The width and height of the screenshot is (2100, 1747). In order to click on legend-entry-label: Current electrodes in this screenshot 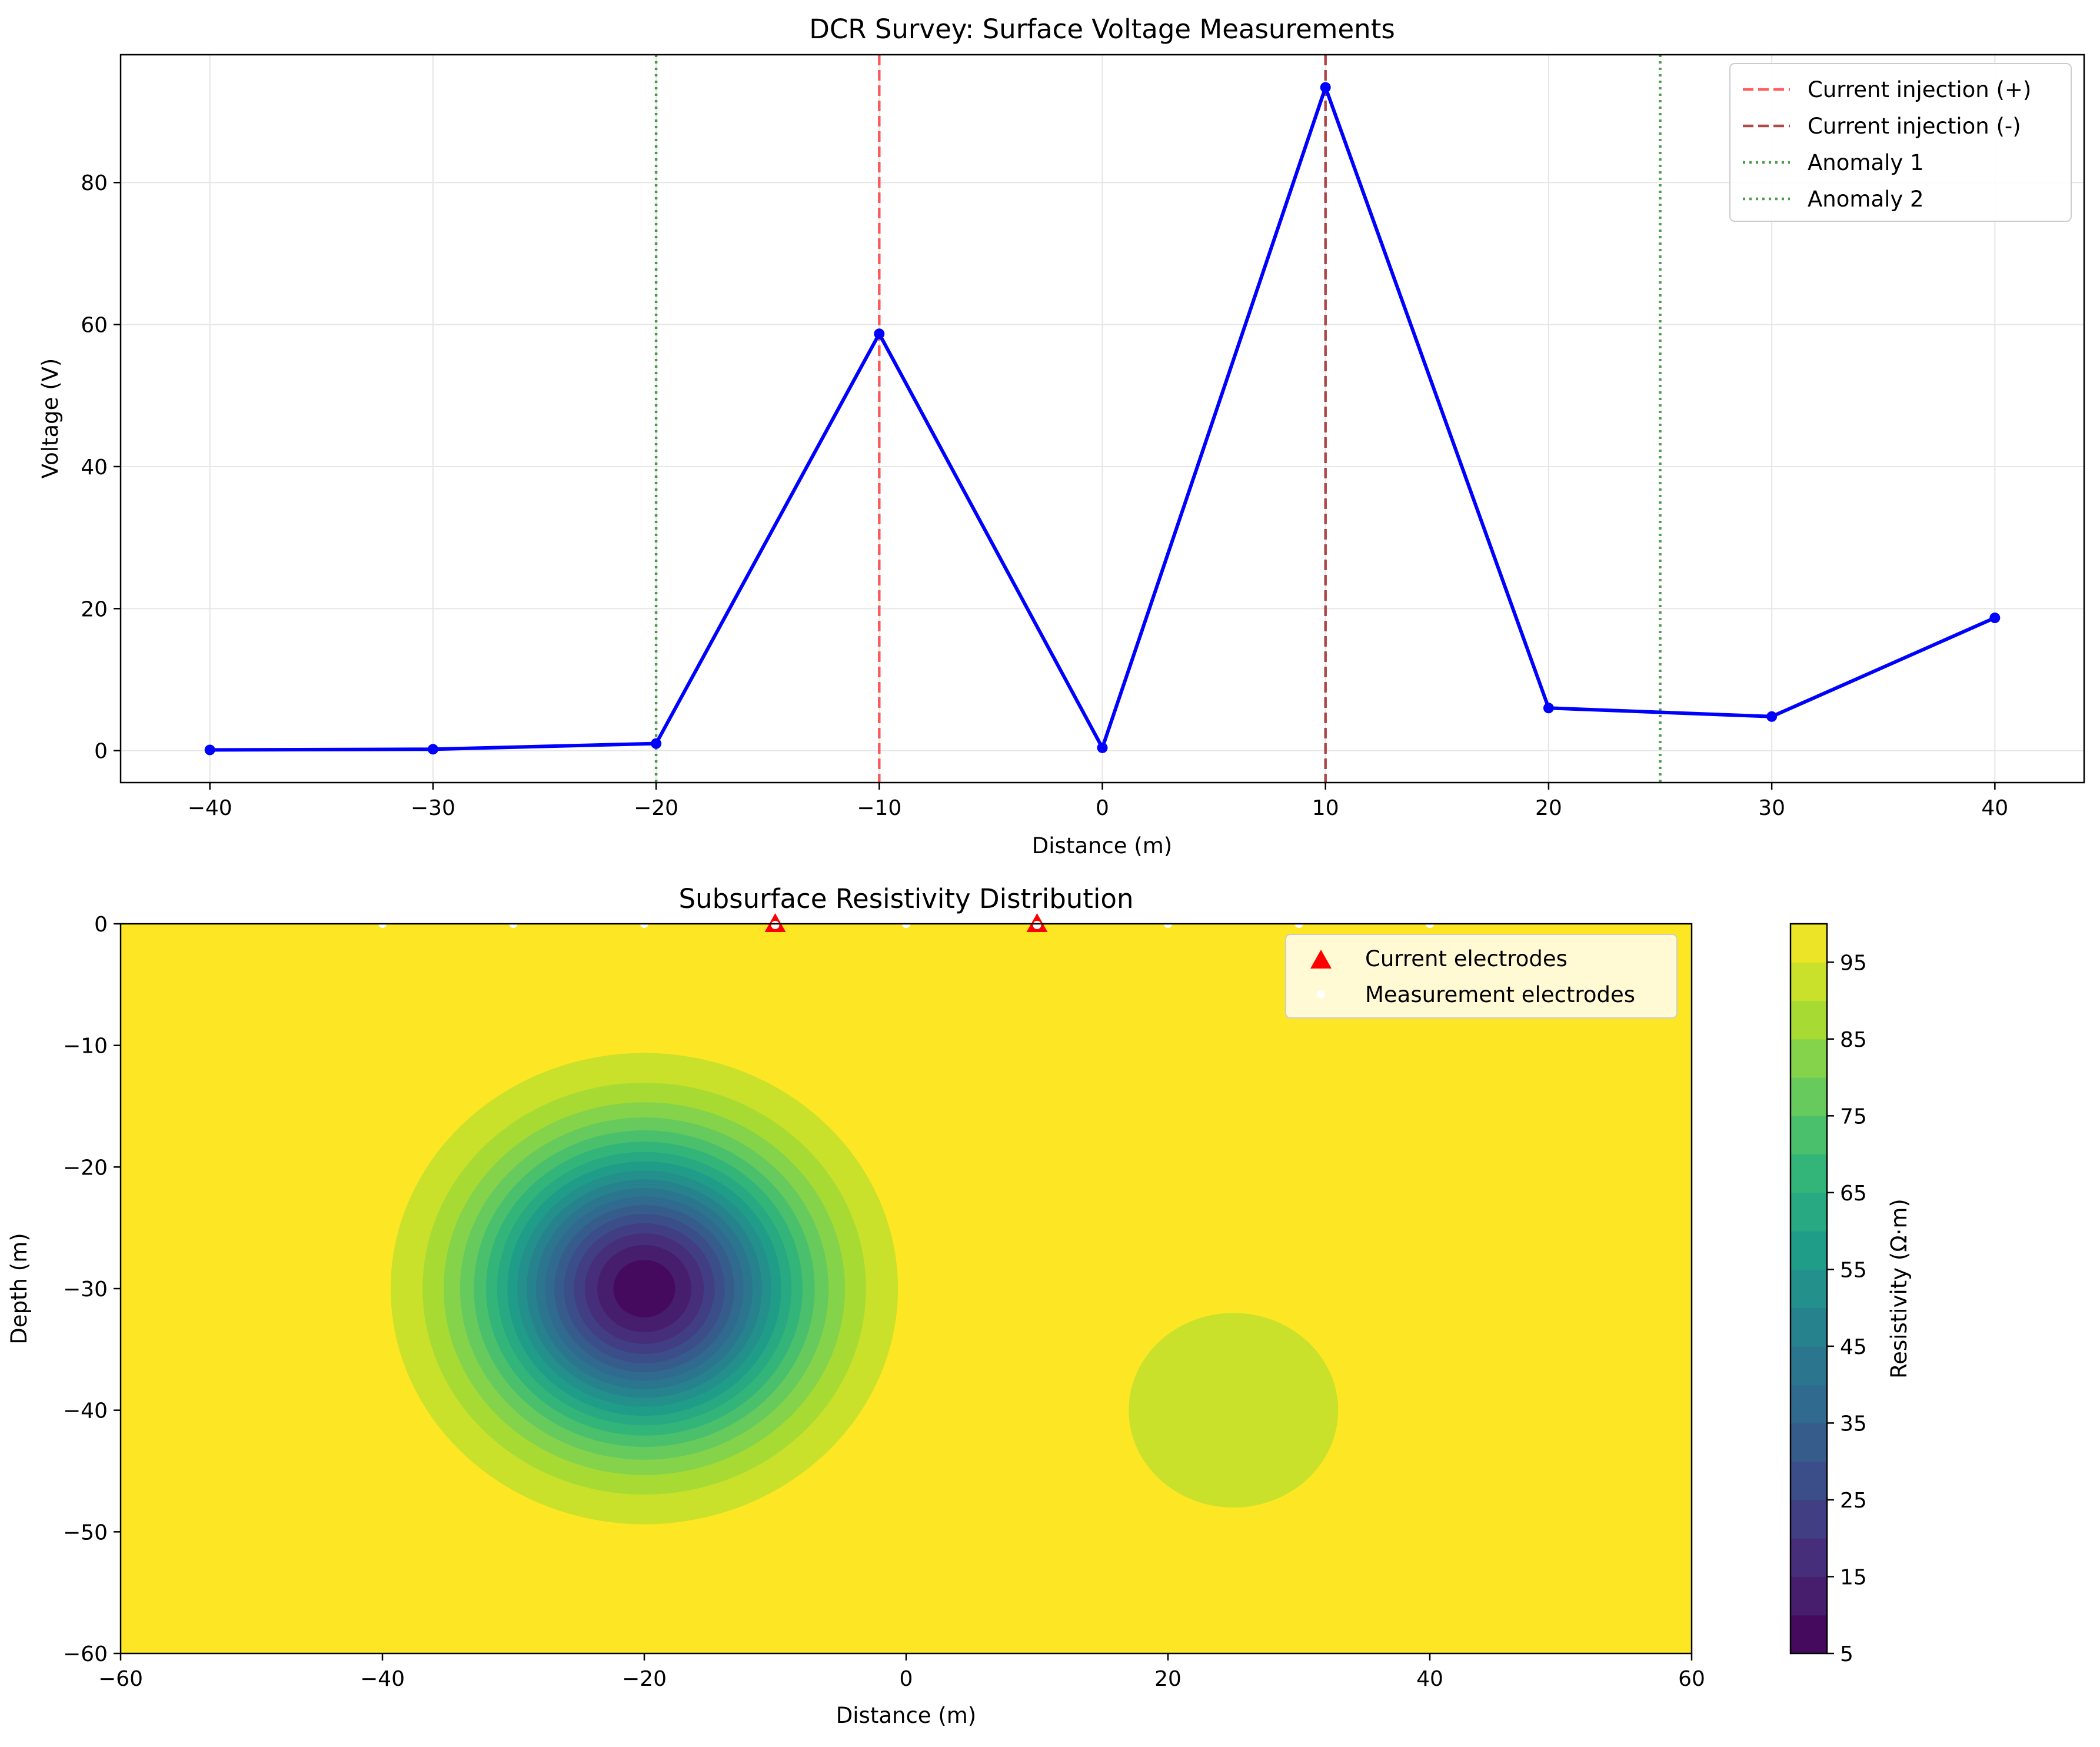, I will do `click(1466, 958)`.